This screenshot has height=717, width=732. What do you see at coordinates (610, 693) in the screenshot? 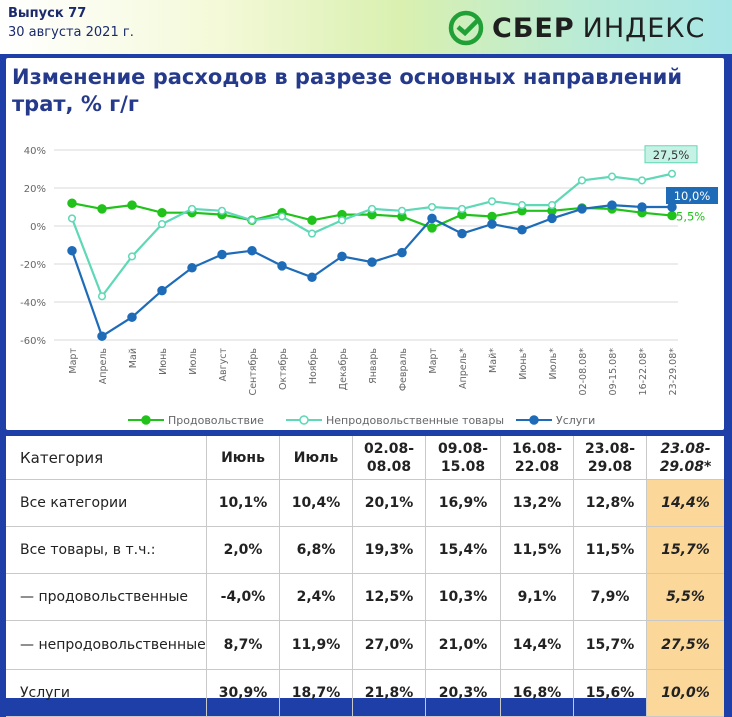
I see `cell-value: 15,6%` at bounding box center [610, 693].